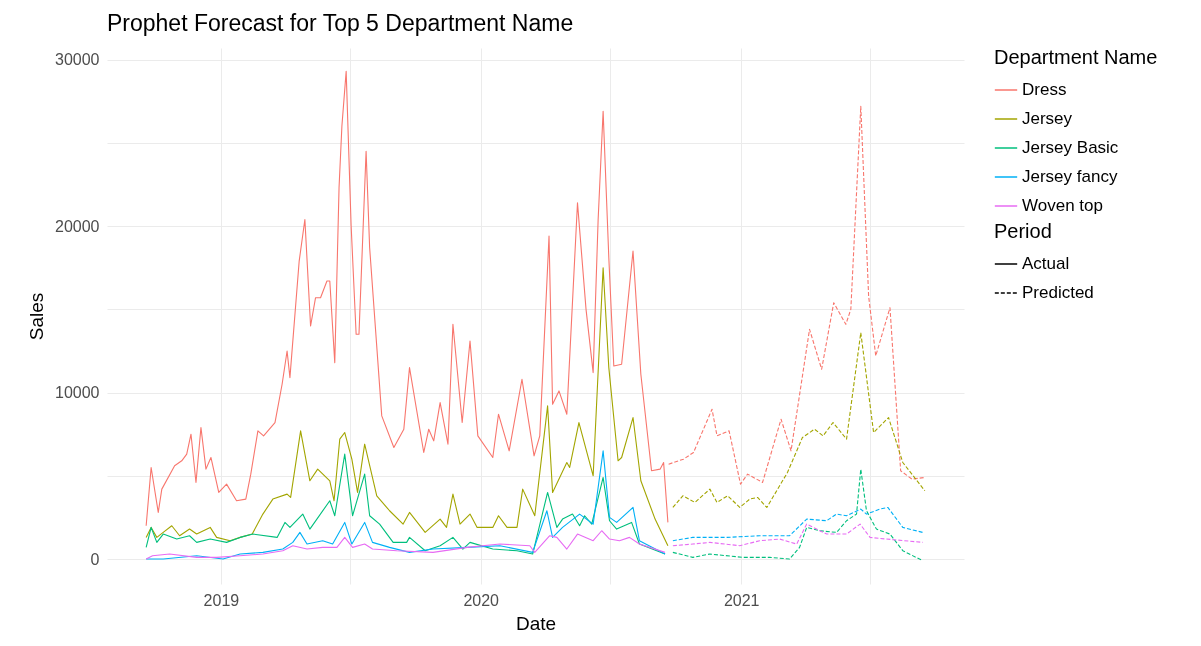 The image size is (1201, 646). Describe the element at coordinates (1044, 89) in the screenshot. I see `legend-label: Dress` at that location.